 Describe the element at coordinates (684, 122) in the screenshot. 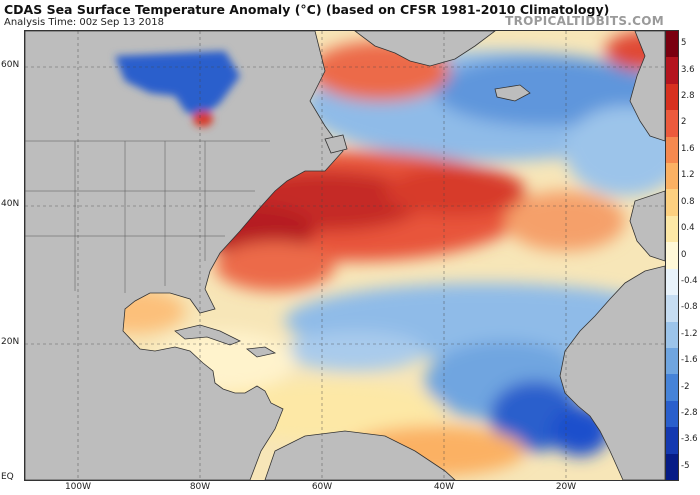

I see `colorbar-label: 2` at that location.